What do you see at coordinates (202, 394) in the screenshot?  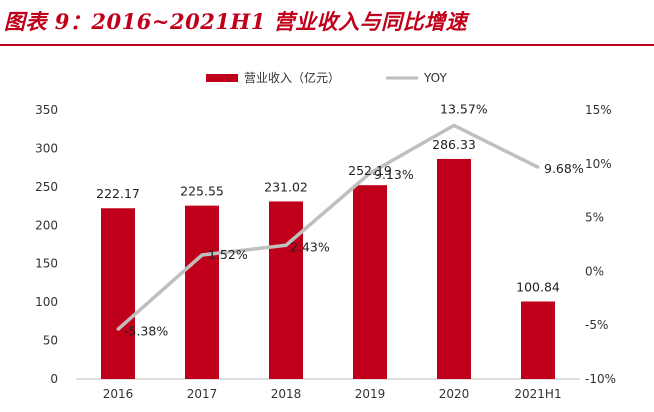 I see `x-tick-label: 2017` at bounding box center [202, 394].